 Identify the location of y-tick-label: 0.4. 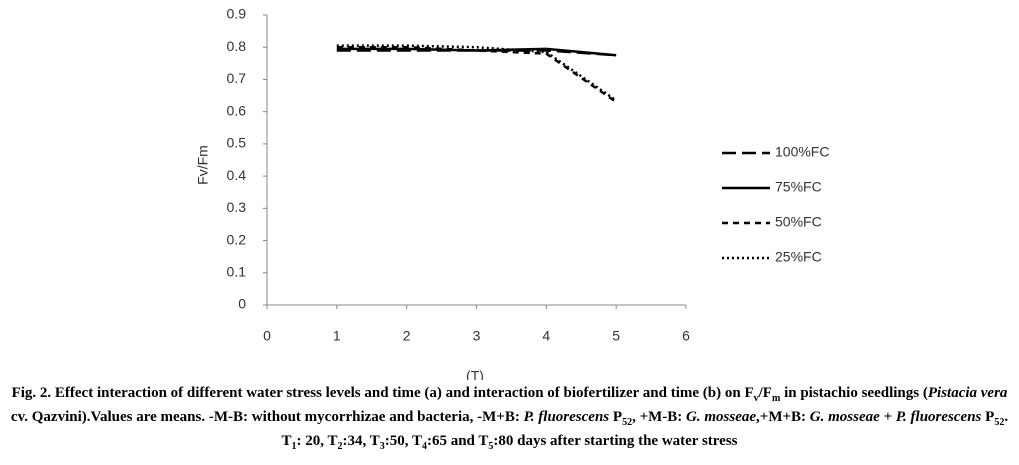
(237, 175).